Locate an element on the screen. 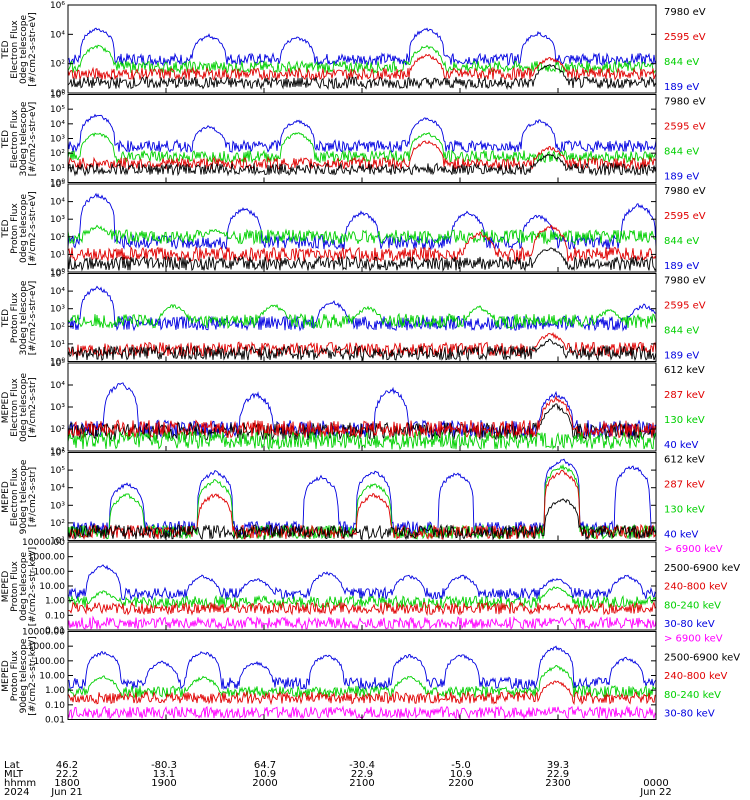 The height and width of the screenshot is (800, 750). legend-red: 287 keV is located at coordinates (684, 395).